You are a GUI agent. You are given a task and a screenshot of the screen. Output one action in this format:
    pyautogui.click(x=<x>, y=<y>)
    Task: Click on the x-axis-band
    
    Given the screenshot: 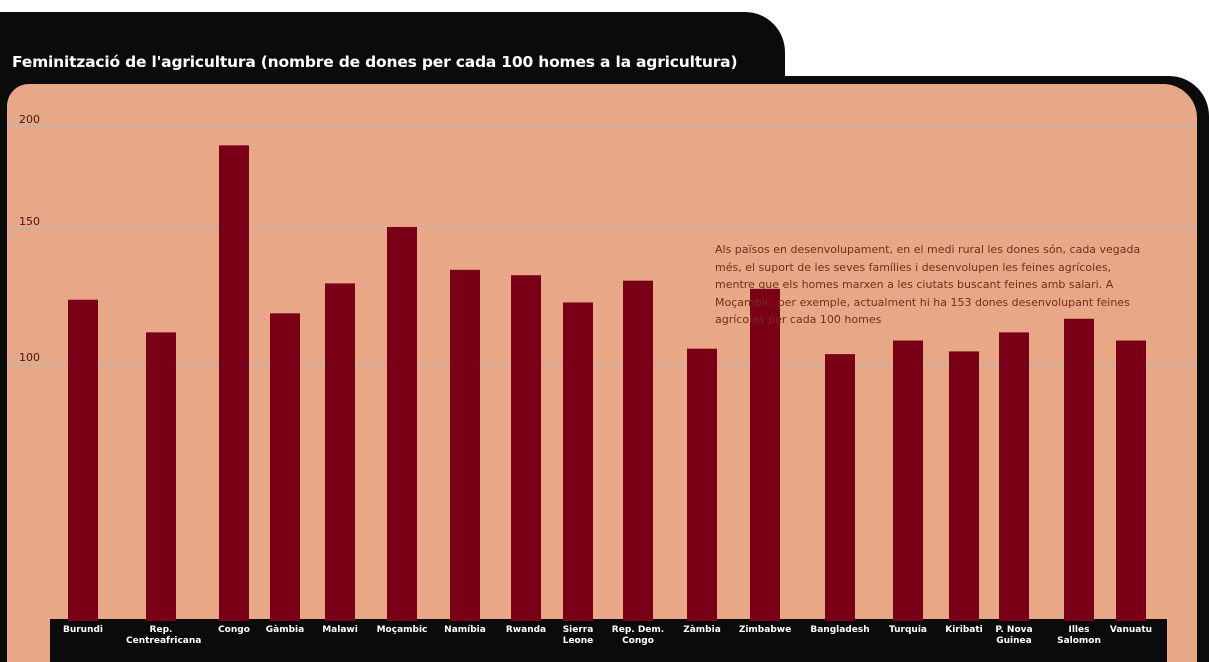 What is the action you would take?
    pyautogui.click(x=608, y=640)
    